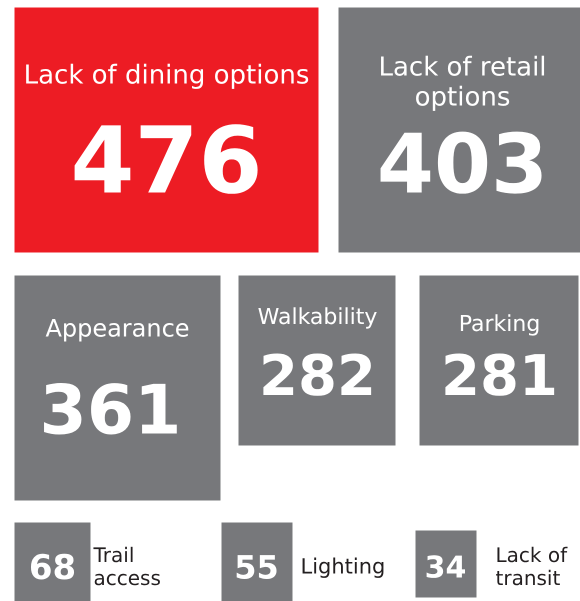  What do you see at coordinates (126, 566) in the screenshot?
I see `category-label: Trail access` at bounding box center [126, 566].